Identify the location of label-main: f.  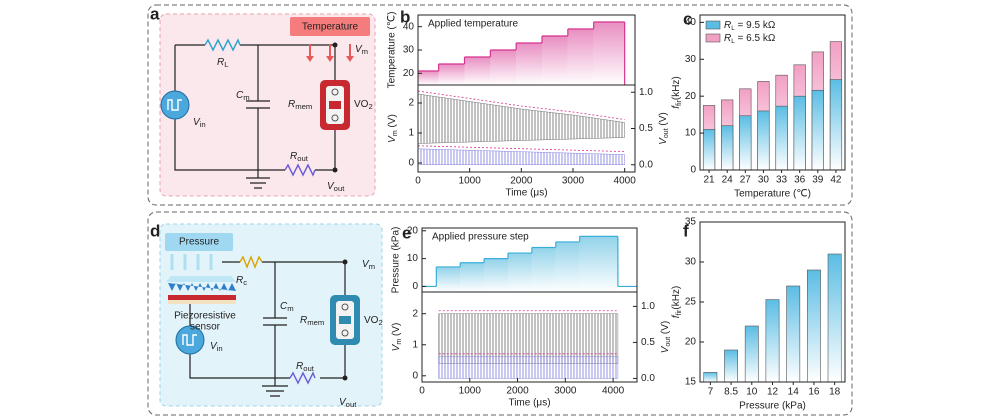
(676, 316).